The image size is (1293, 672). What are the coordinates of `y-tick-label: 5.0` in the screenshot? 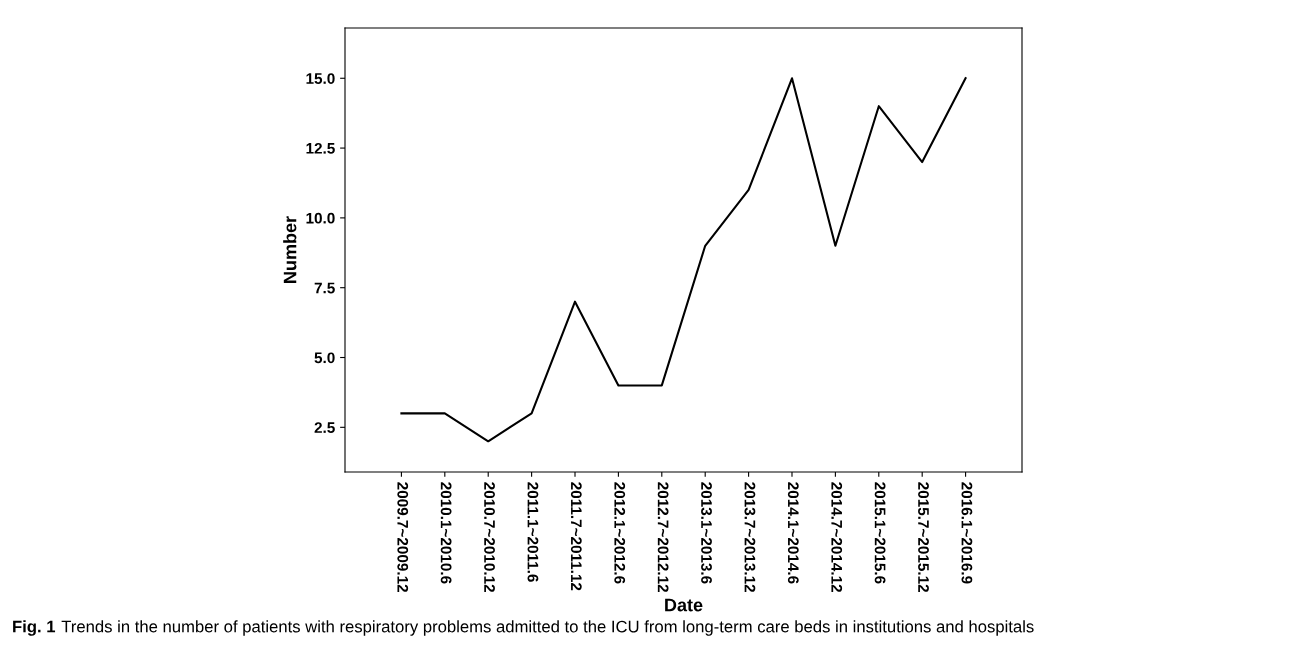 It's located at (324, 358).